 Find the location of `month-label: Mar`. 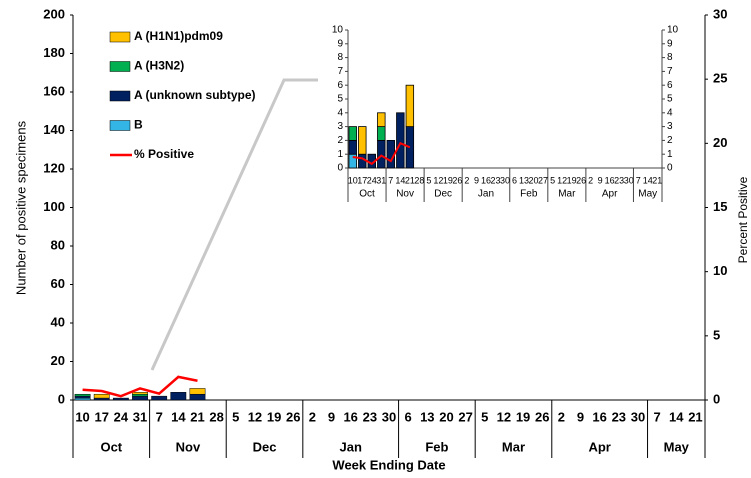

month-label: Mar is located at coordinates (513, 446).